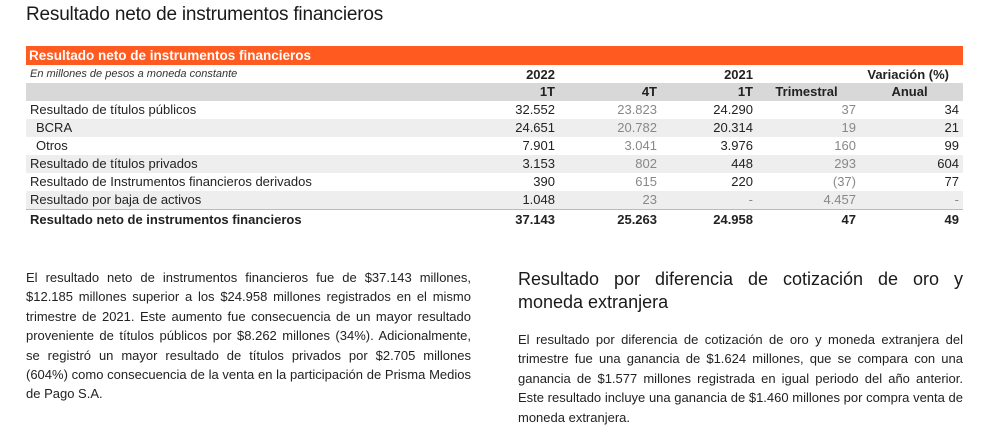 The width and height of the screenshot is (982, 448). Describe the element at coordinates (951, 181) in the screenshot. I see `row-value: 77` at that location.